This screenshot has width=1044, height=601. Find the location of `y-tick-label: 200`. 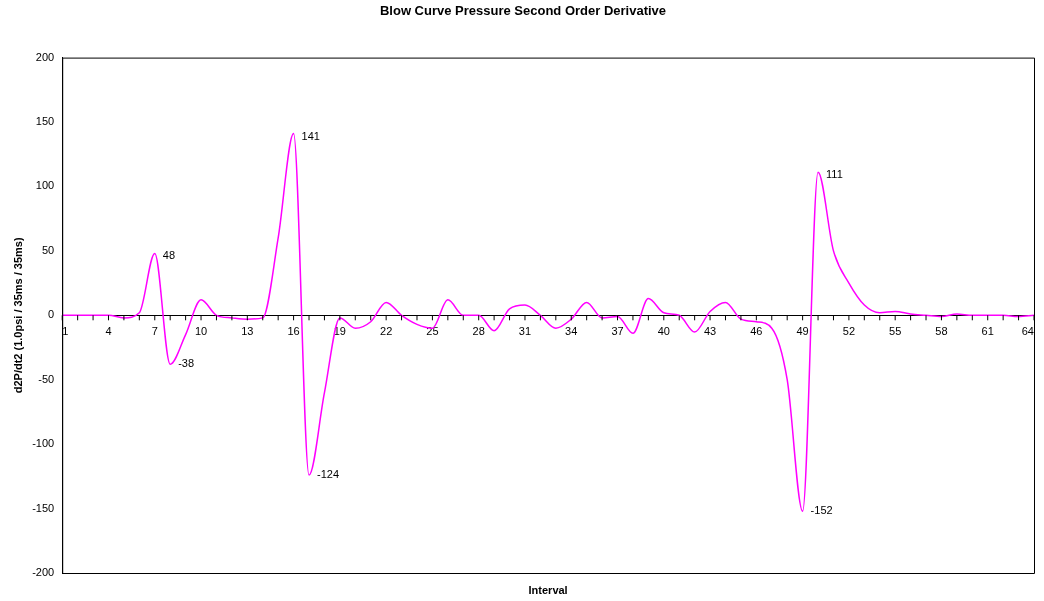

y-tick-label: 200 is located at coordinates (45, 56).